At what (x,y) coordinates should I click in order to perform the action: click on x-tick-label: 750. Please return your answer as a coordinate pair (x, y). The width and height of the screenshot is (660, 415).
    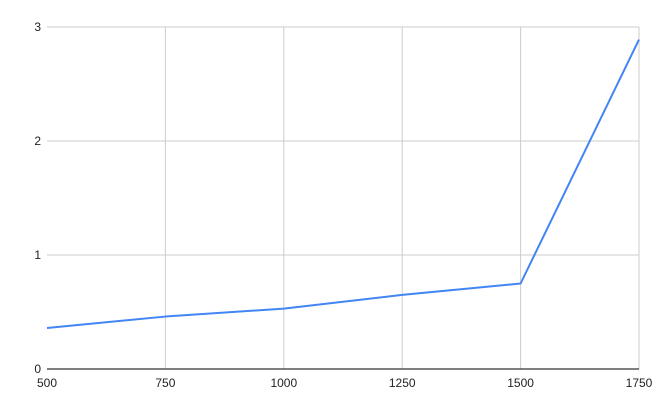
    Looking at the image, I should click on (165, 383).